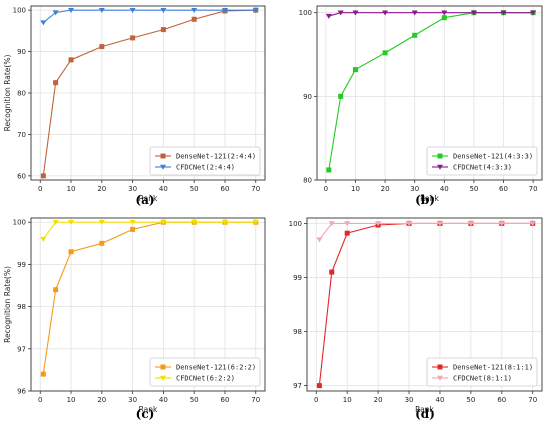  I want to click on legend-label: DenseNet-121(2:4:4), so click(216, 157).